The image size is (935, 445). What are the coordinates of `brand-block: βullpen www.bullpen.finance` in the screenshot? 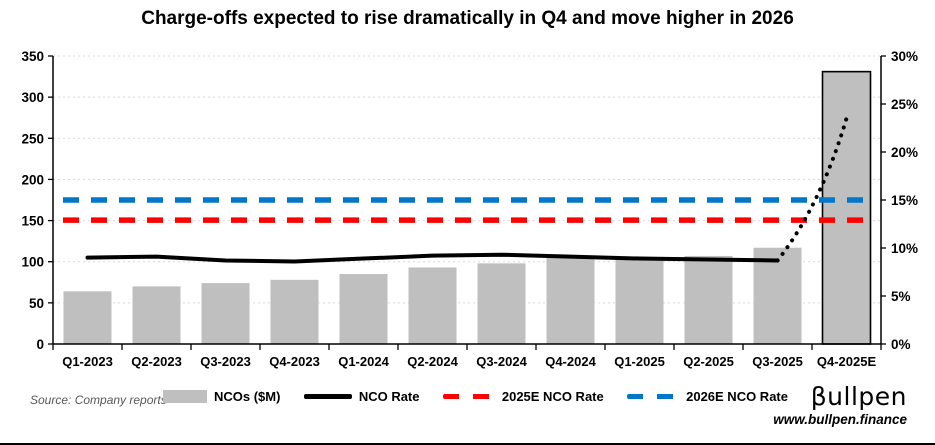 It's located at (840, 405).